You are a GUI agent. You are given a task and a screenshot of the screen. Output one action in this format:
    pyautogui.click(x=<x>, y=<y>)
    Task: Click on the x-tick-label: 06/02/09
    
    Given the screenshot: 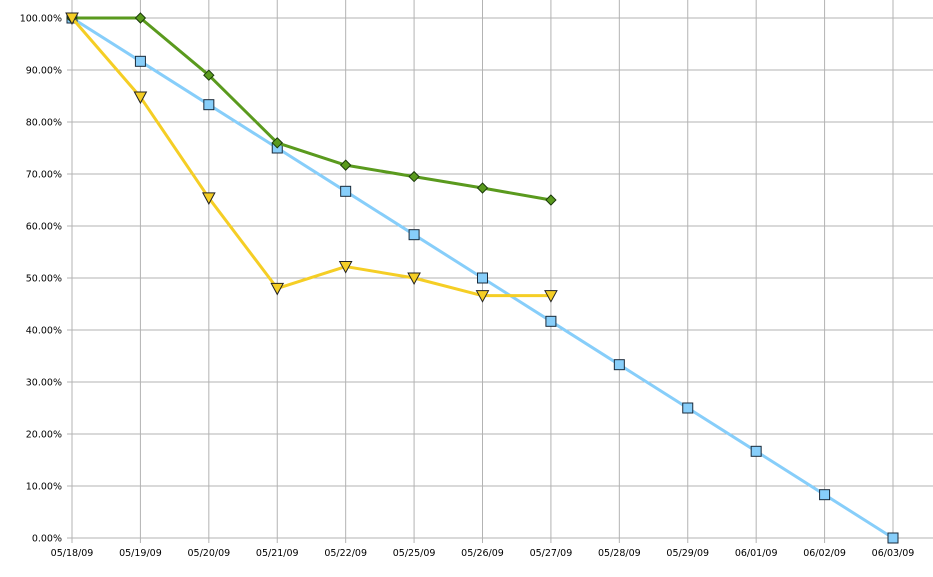 What is the action you would take?
    pyautogui.click(x=824, y=553)
    